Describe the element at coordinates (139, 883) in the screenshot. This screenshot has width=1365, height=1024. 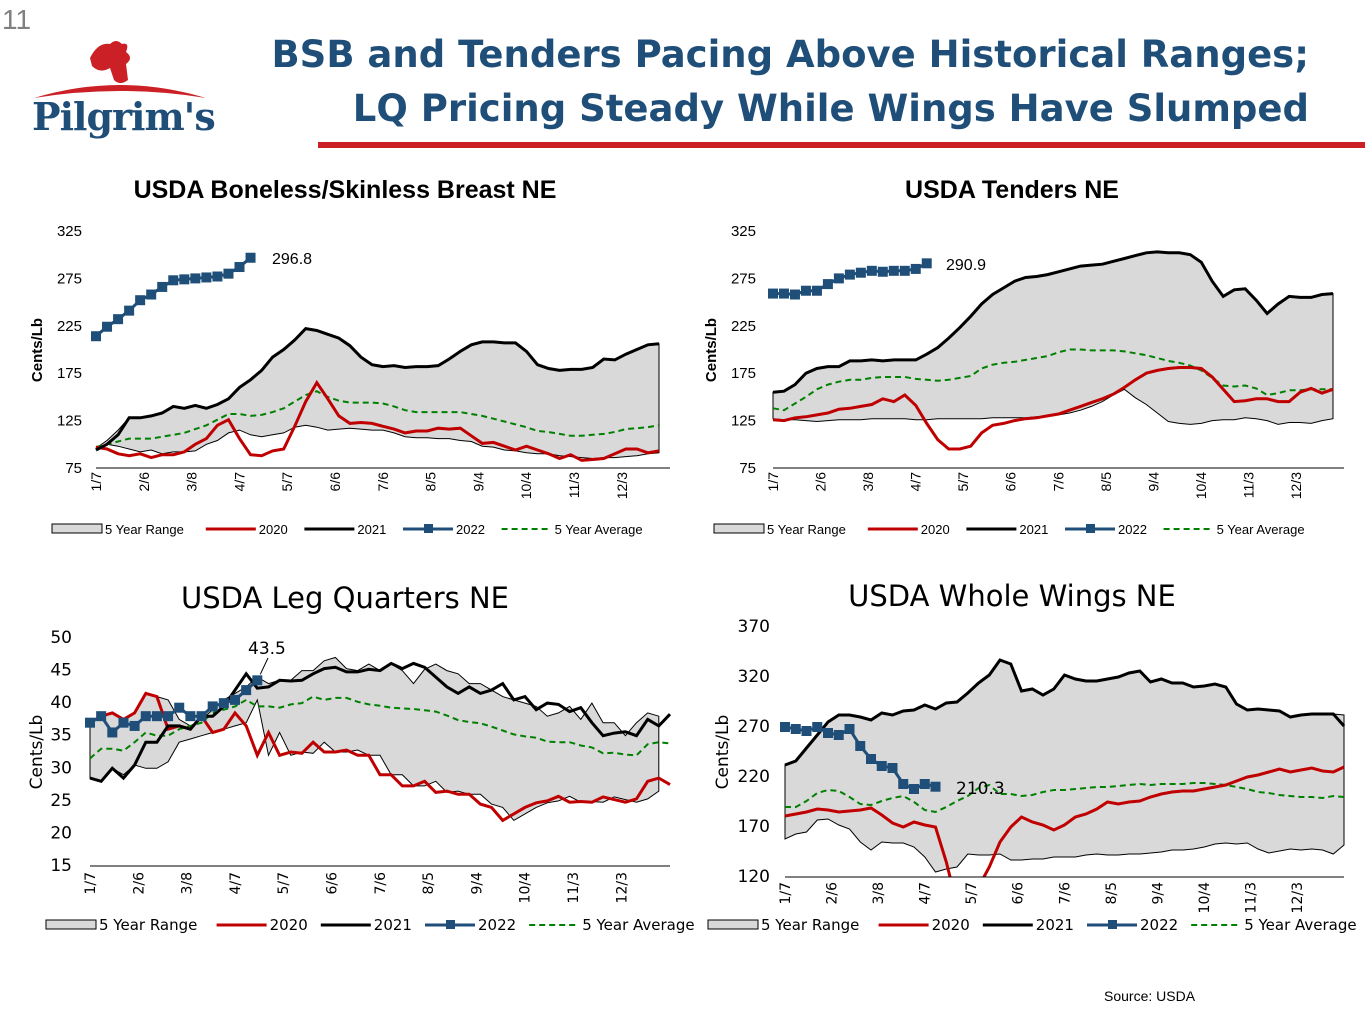
I see `x-tick-label: 2/6` at that location.